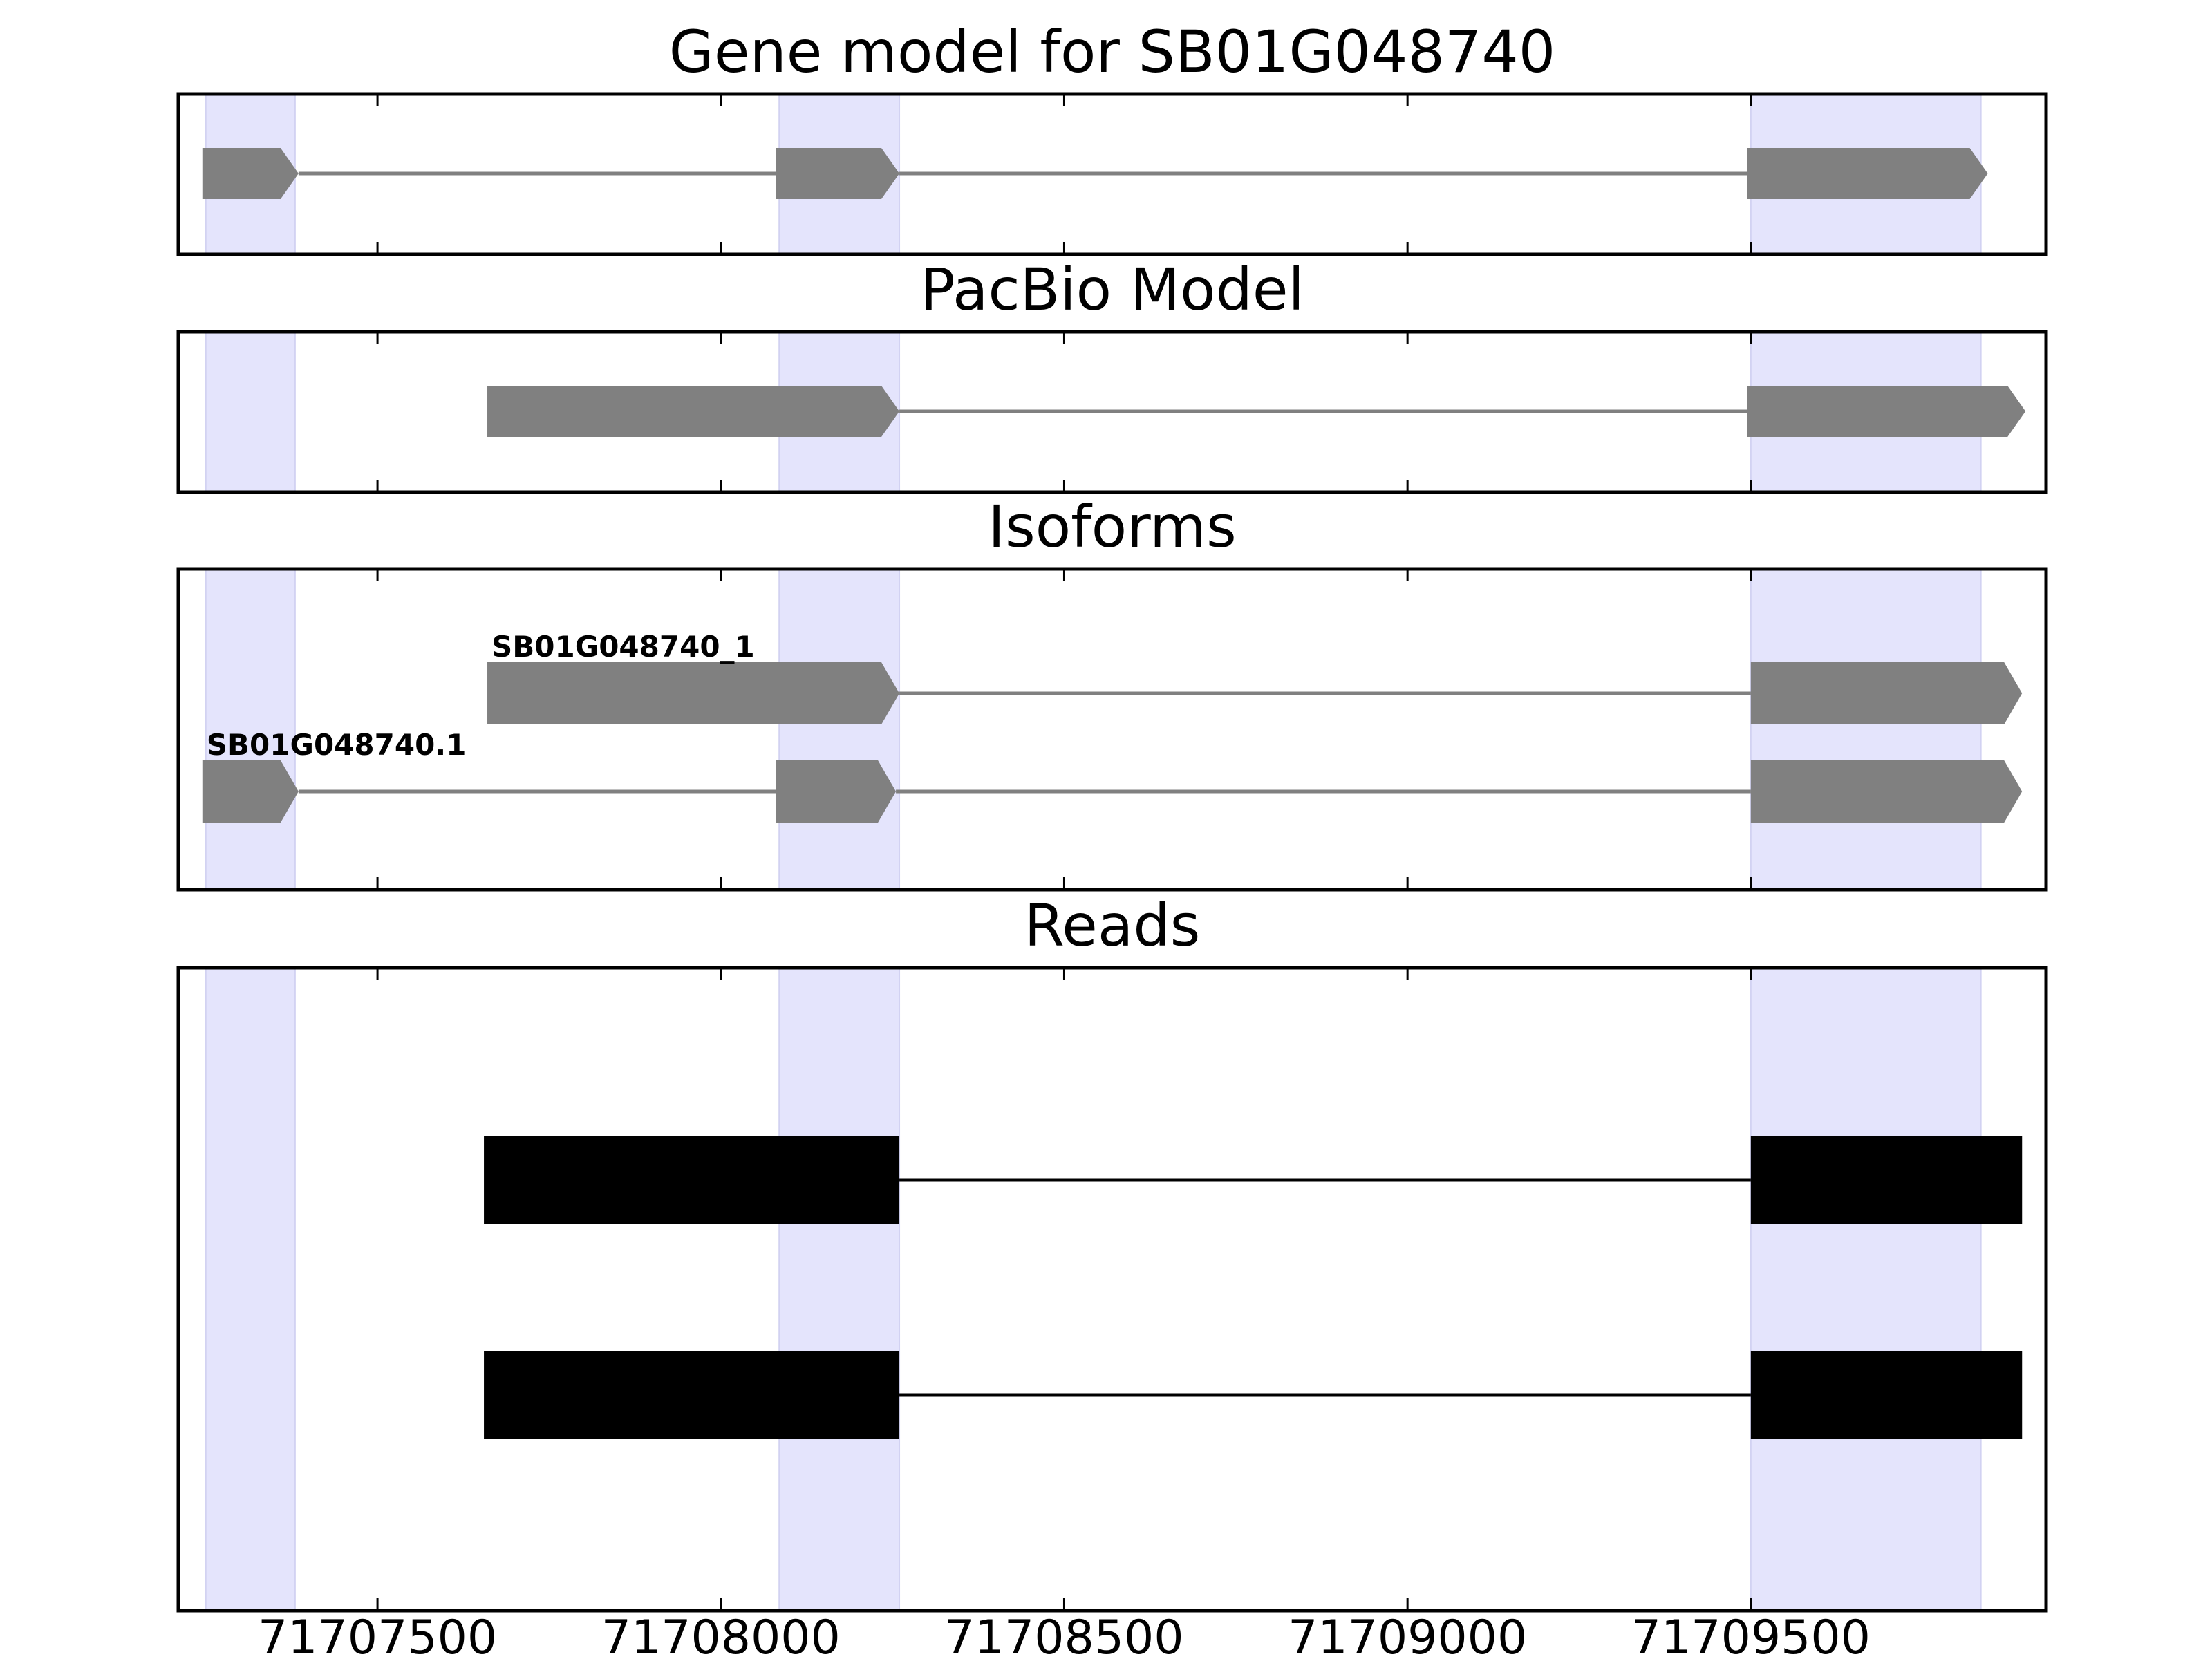 The height and width of the screenshot is (1659, 2212). What do you see at coordinates (1112, 925) in the screenshot?
I see `panel-title: Reads` at bounding box center [1112, 925].